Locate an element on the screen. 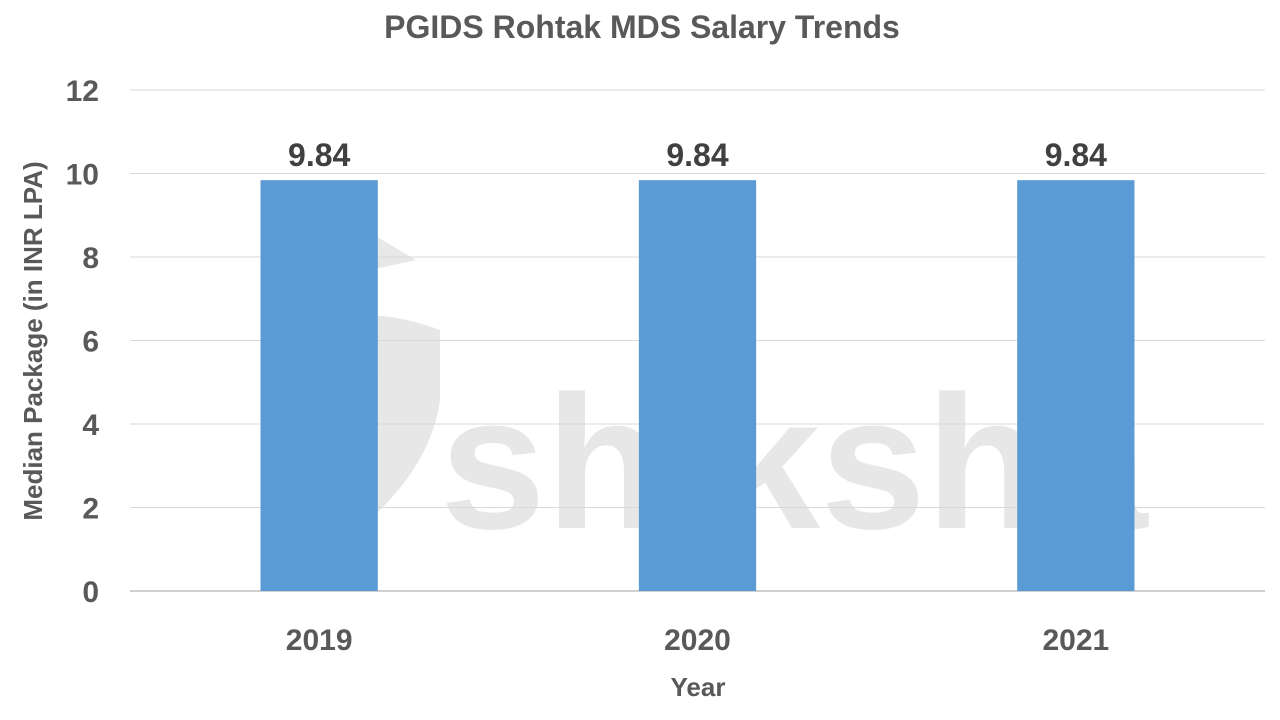  x-tick-label-2021: 2021 is located at coordinates (1075, 640).